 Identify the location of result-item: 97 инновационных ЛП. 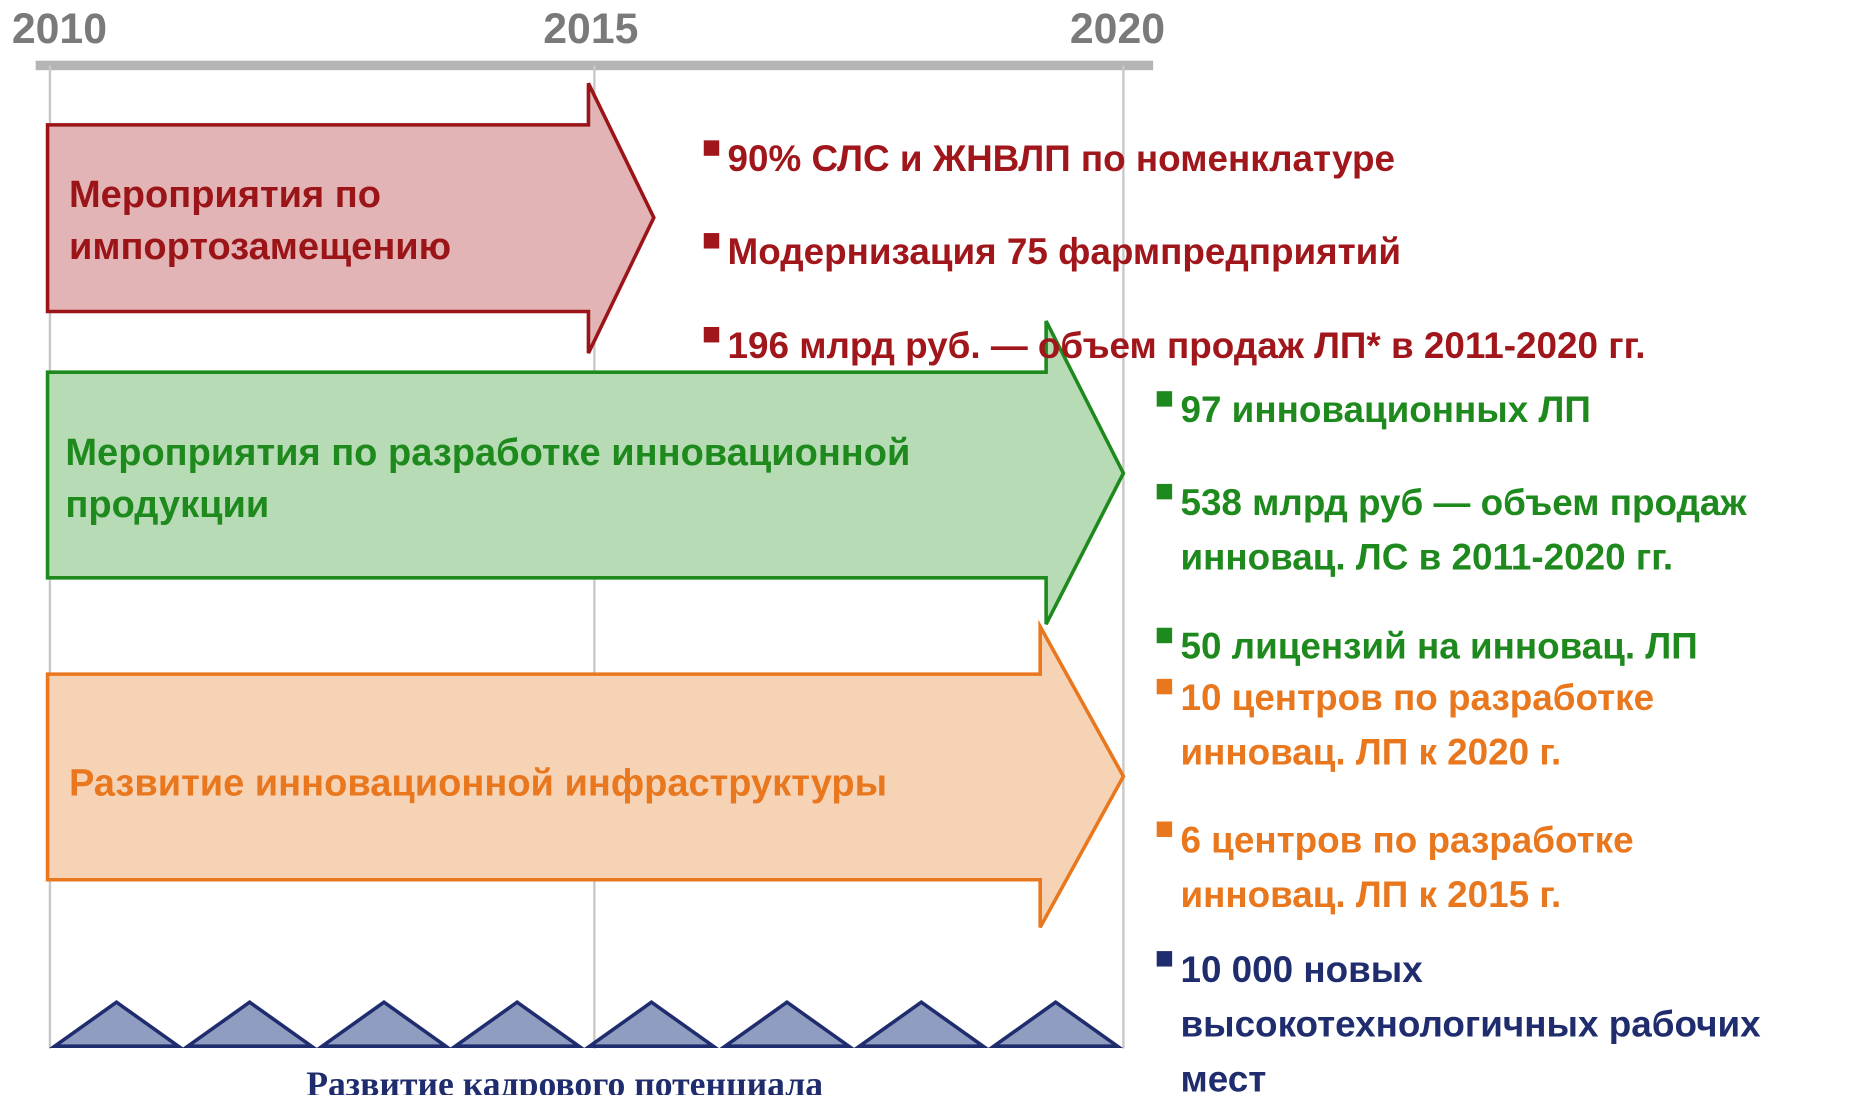
(1385, 409).